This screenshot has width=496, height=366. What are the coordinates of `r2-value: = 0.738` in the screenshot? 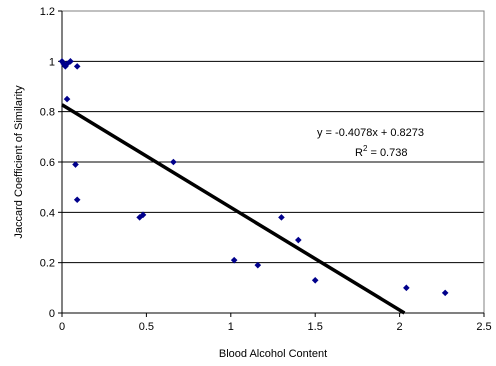 It's located at (387, 153).